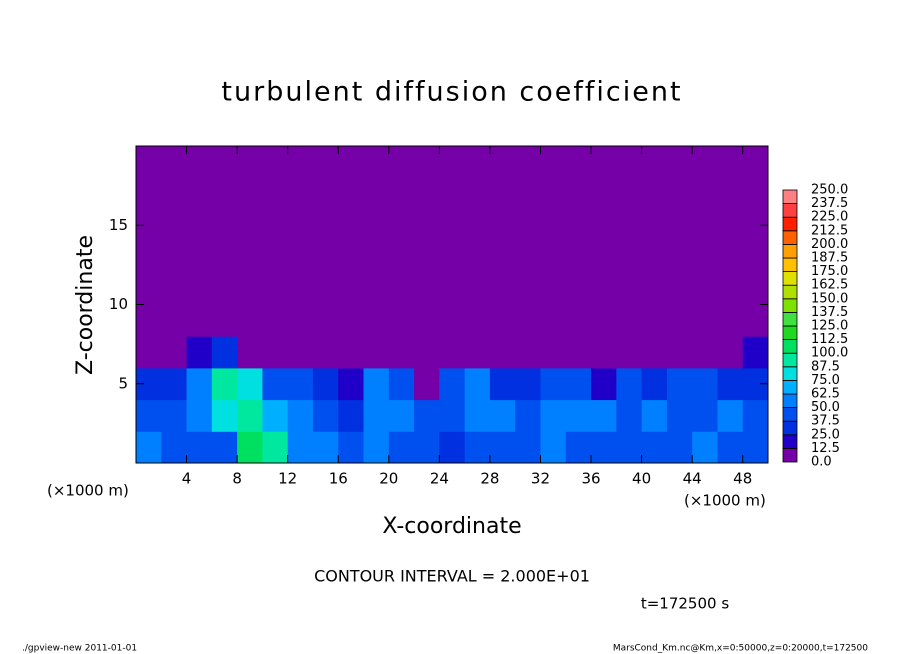  Describe the element at coordinates (825, 380) in the screenshot. I see `colorbar-label: 75.0` at that location.